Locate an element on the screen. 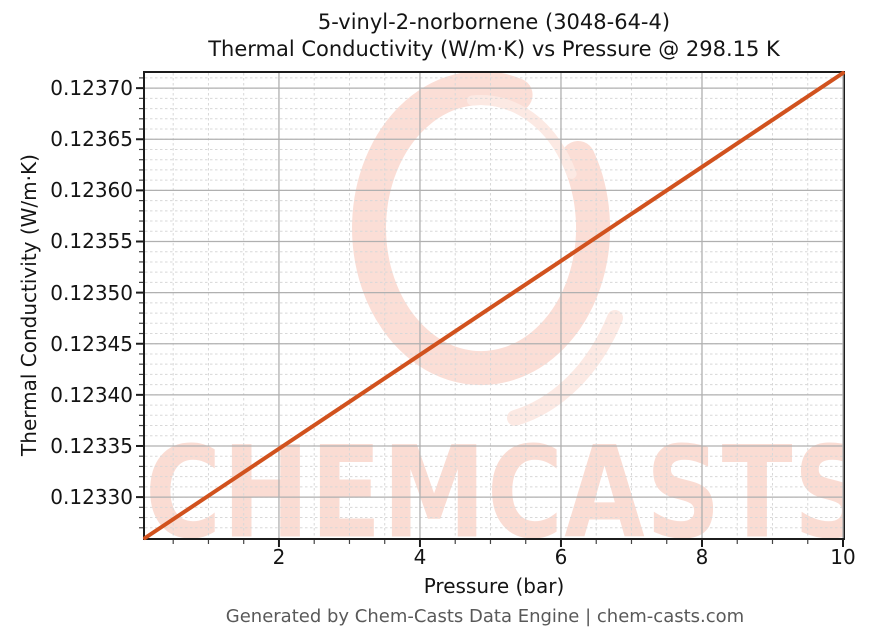  x-tick-label: 8 is located at coordinates (702, 557).